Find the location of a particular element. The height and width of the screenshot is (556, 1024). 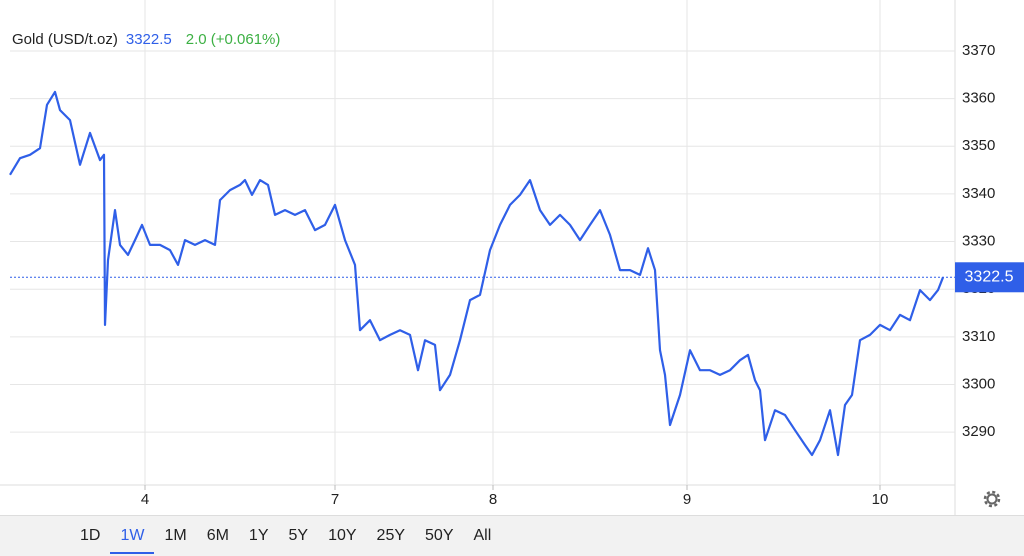

y-tick-label: 3330 is located at coordinates (978, 241).